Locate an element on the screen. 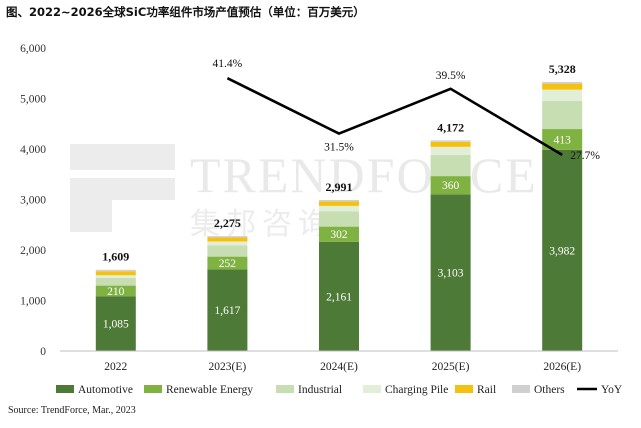  segment-value-label: 413 is located at coordinates (563, 140).